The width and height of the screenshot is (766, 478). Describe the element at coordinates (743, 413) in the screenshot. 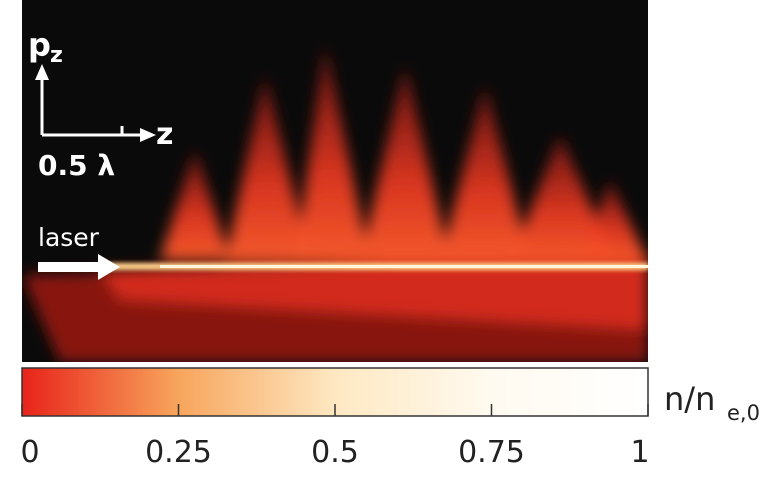

I see `colorbar-label-subscript: e,0` at that location.